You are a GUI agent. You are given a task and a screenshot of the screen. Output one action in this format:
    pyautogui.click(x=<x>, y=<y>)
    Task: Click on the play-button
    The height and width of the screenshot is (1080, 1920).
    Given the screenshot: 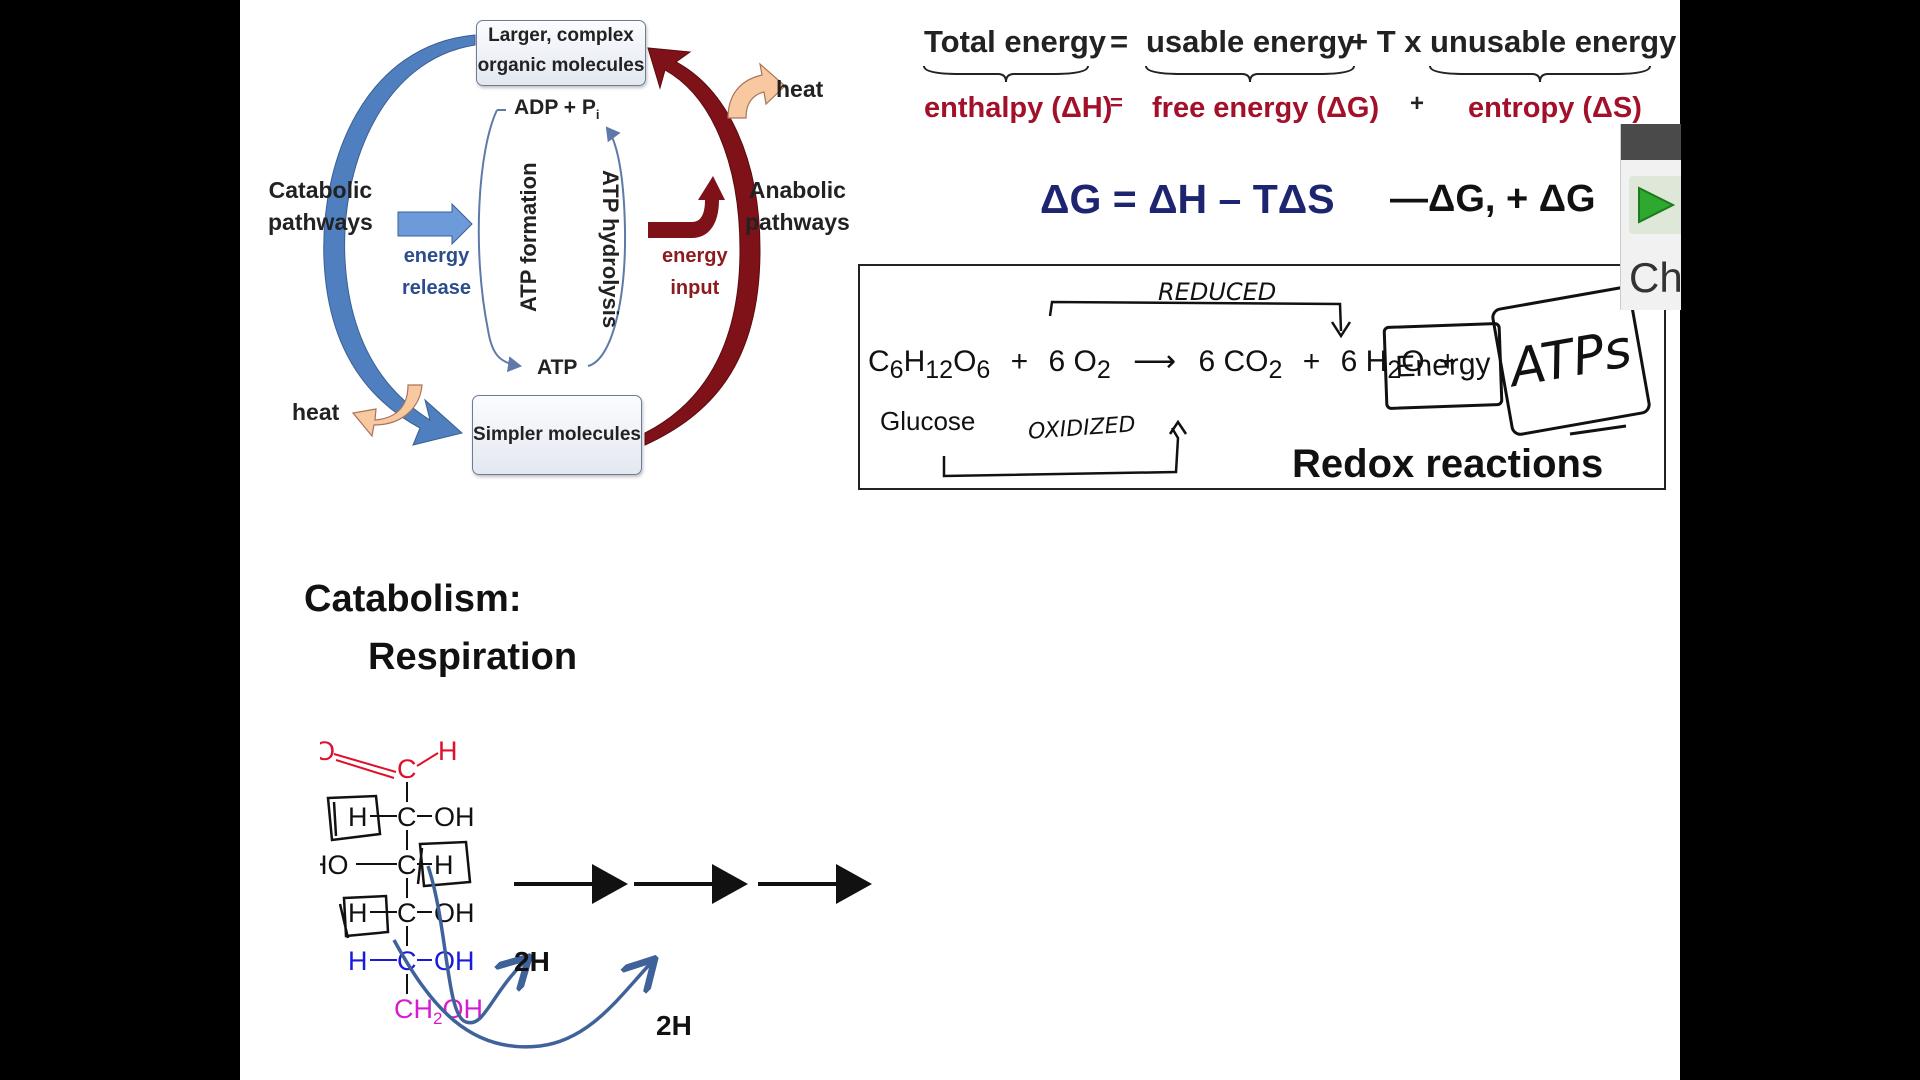 What is the action you would take?
    pyautogui.click(x=1655, y=205)
    